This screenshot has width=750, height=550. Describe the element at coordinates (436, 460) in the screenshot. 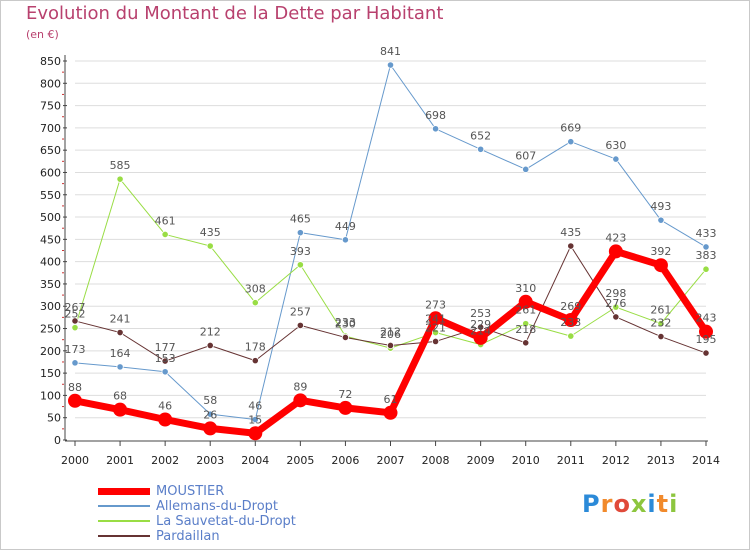

I see `x-tick-label: 2008` at that location.